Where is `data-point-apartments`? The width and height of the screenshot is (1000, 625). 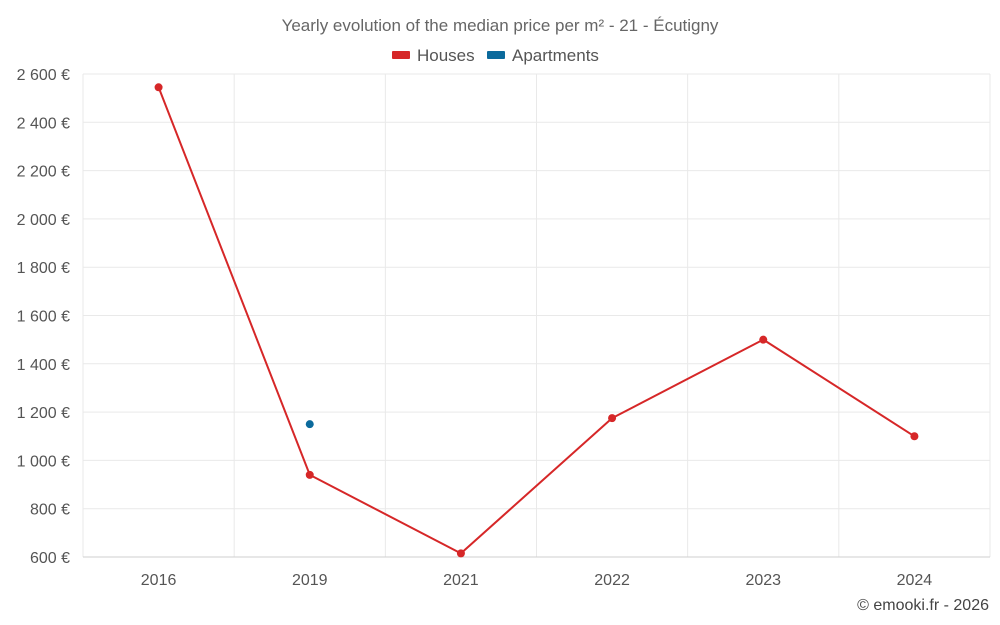
data-point-apartments is located at coordinates (309, 424).